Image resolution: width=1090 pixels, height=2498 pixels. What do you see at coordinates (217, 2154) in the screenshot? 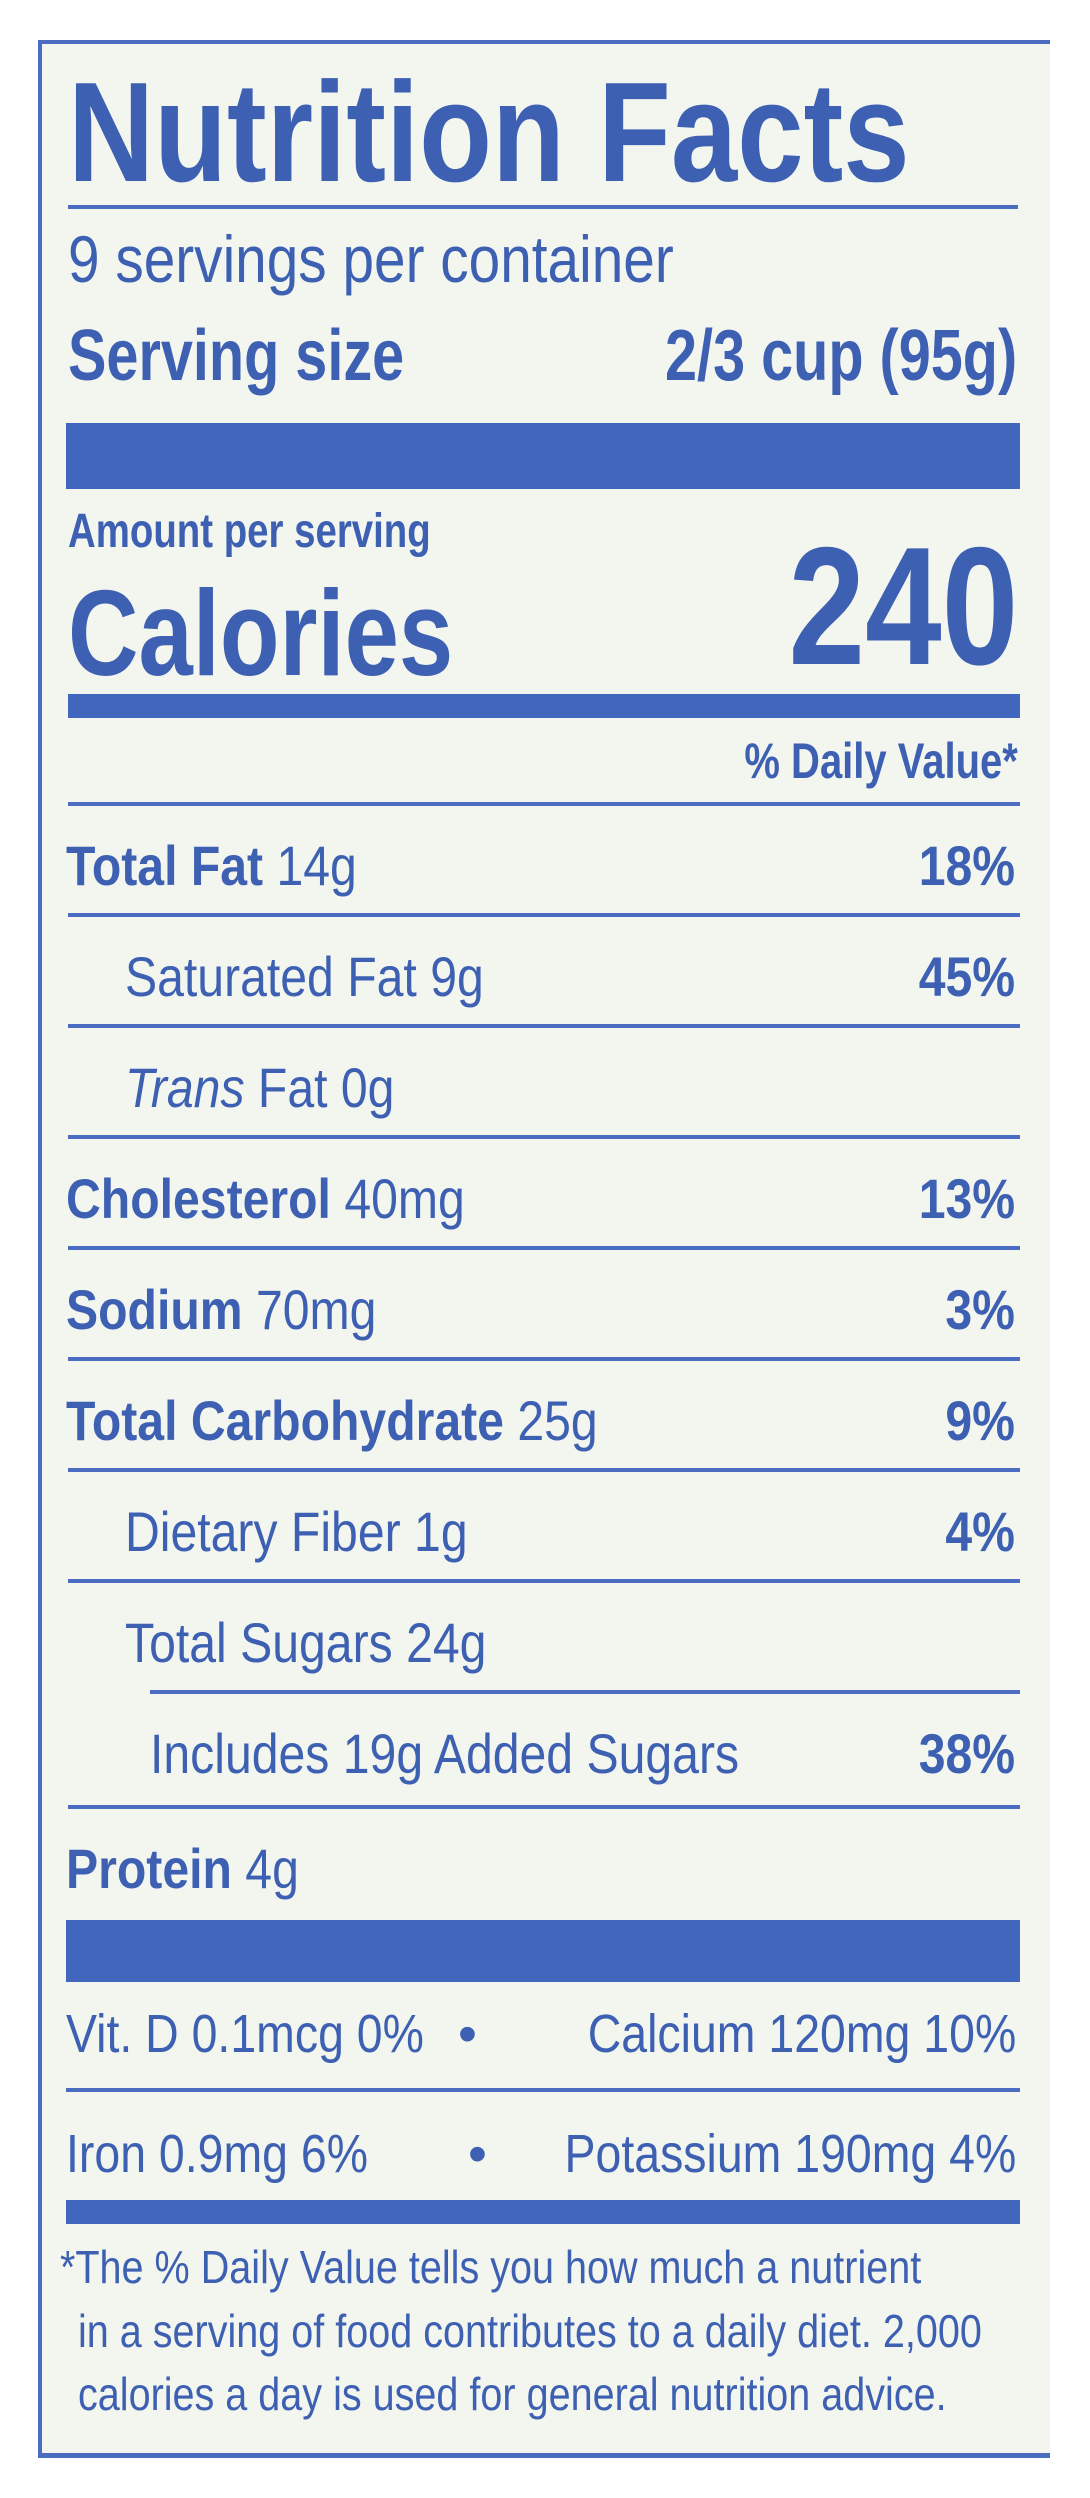
I see `micronutrient-iron: Iron 0.9mg 6%` at bounding box center [217, 2154].